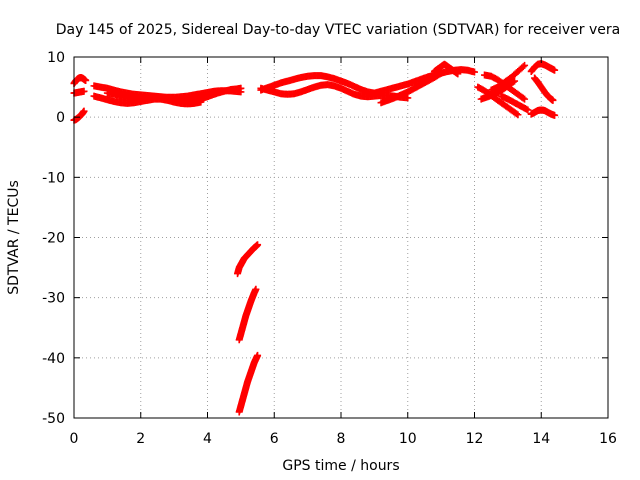 This screenshot has height=480, width=640. Describe the element at coordinates (53, 239) in the screenshot. I see `y-tick-label: -20` at that location.